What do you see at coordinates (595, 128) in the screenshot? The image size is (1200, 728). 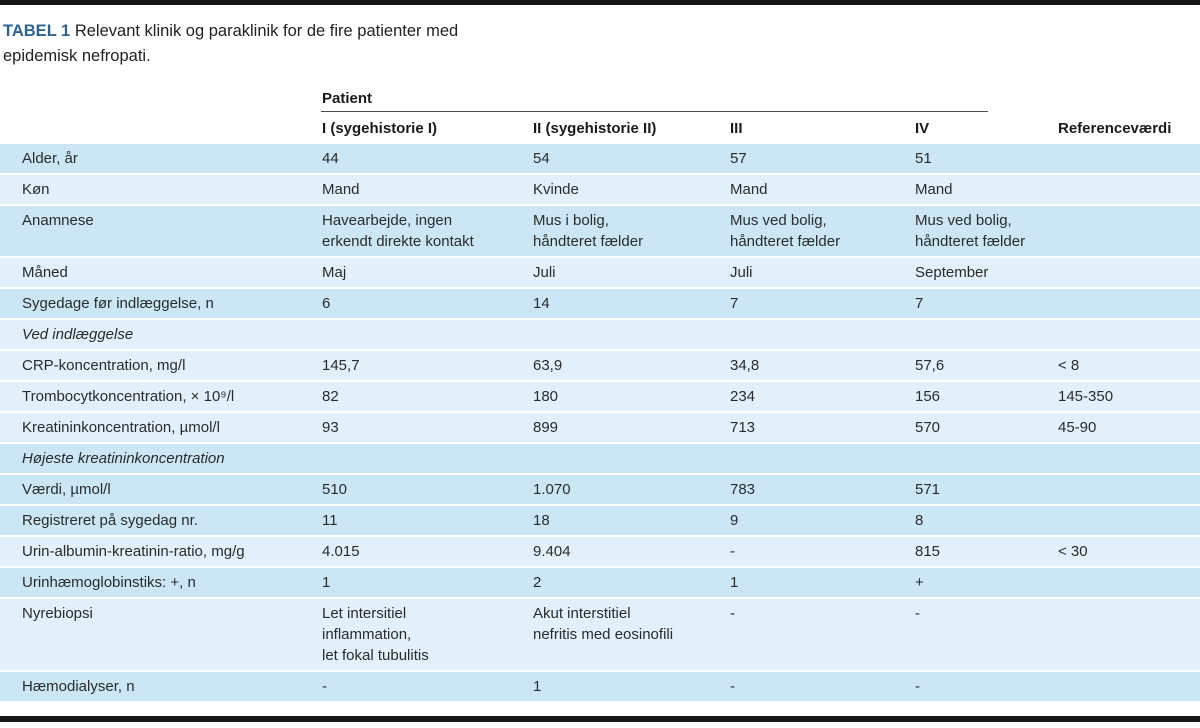 I see `col-header-patient-2: II (sygehistorie II)` at bounding box center [595, 128].